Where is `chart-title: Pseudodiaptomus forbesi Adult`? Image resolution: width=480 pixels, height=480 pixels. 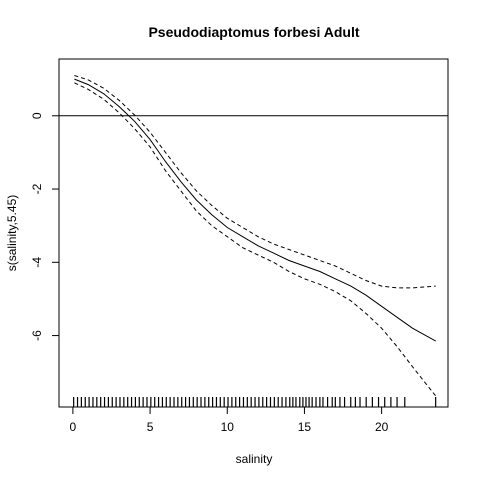
chart-title: Pseudodiaptomus forbesi Adult is located at coordinates (253, 32).